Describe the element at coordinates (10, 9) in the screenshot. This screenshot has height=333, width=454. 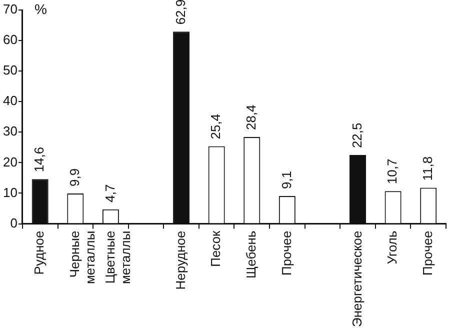
I see `y-tick-label: 70` at that location.